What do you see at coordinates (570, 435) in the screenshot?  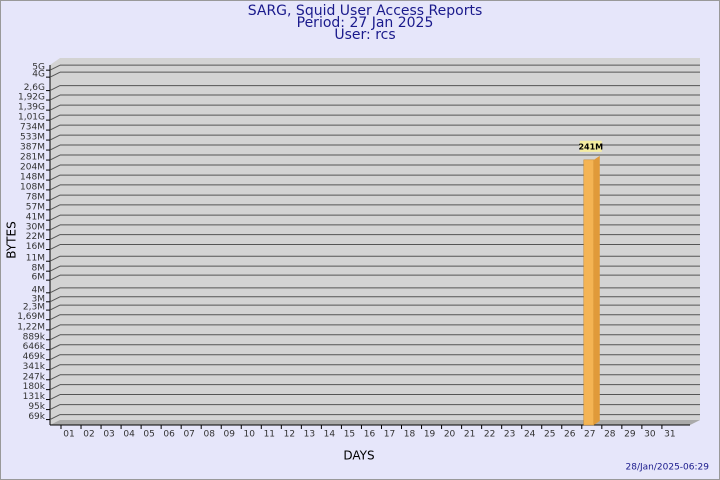 I see `x-tick-label: 26` at bounding box center [570, 435].